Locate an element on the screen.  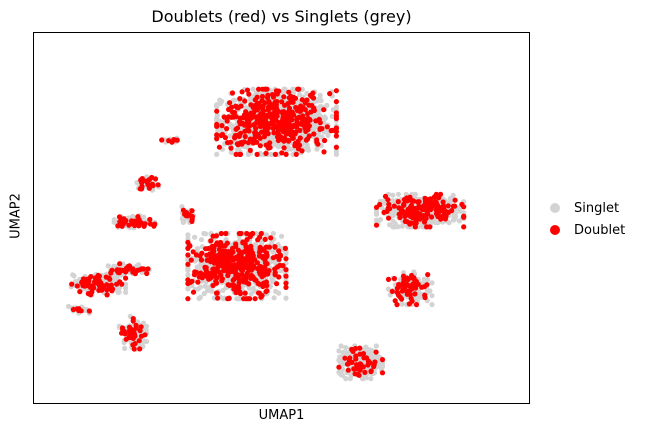
legend-item-doublet: Doublet is located at coordinates (587, 230).